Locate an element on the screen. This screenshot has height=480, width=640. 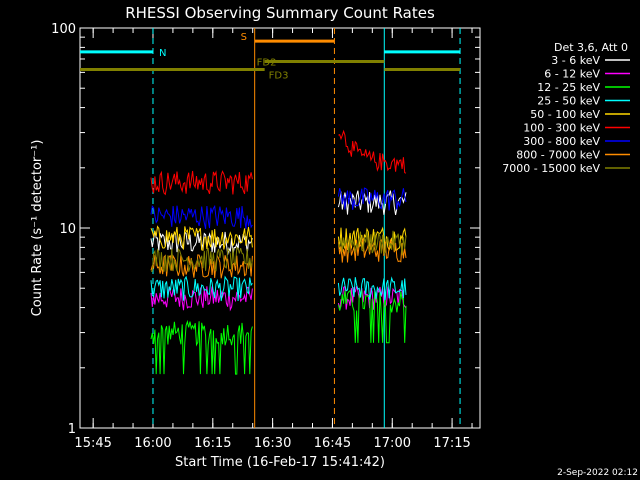
x-tick-label: 16:15 is located at coordinates (212, 443).